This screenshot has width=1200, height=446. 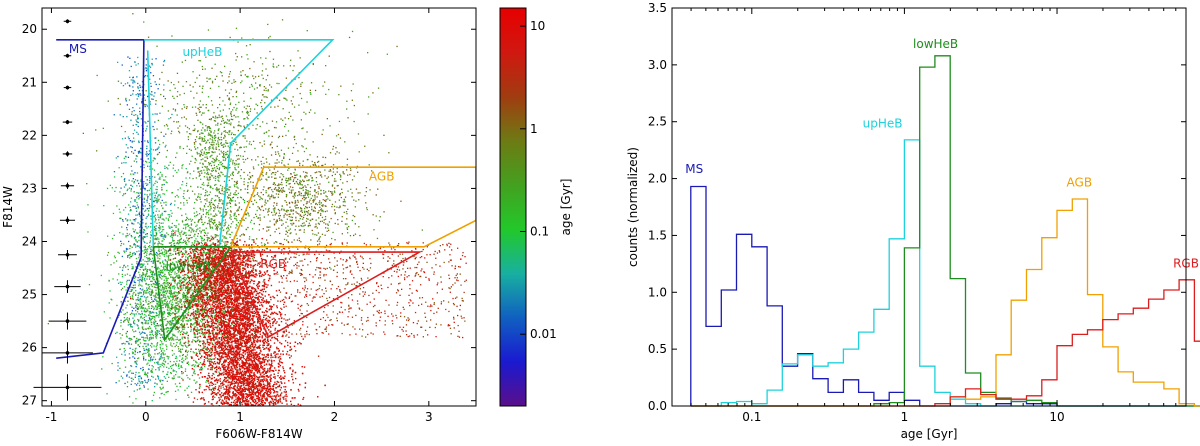 What do you see at coordinates (1080, 183) in the screenshot?
I see `histogram-agb-label: AGB` at bounding box center [1080, 183].